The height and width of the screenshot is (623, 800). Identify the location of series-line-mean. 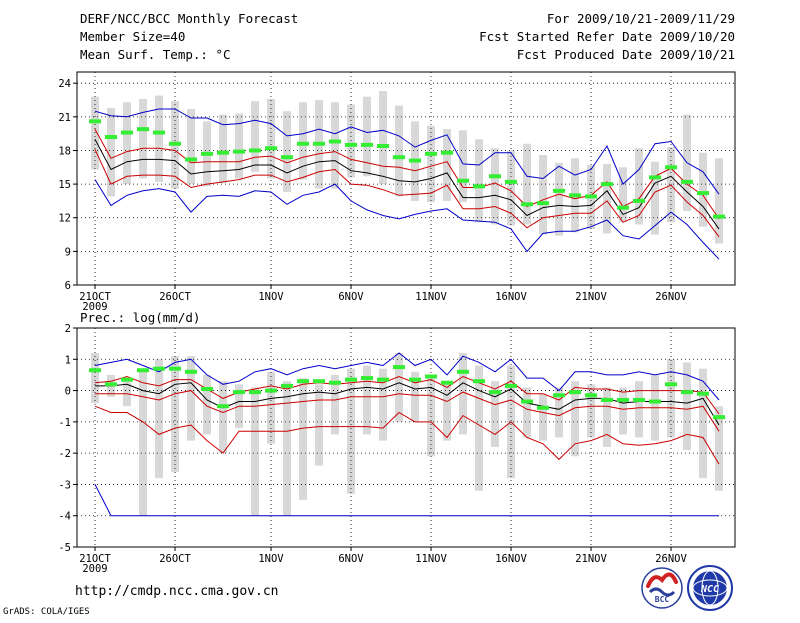
(407, 184).